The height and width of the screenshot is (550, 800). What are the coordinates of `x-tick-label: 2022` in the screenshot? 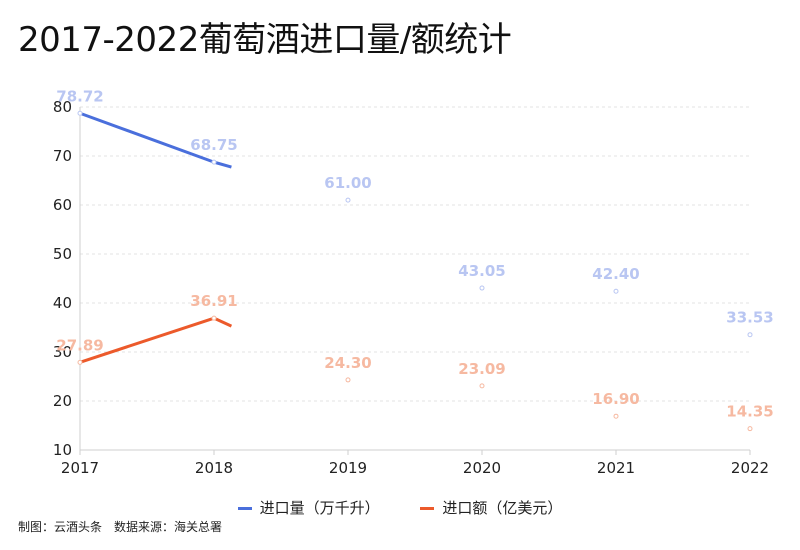 It's located at (750, 468).